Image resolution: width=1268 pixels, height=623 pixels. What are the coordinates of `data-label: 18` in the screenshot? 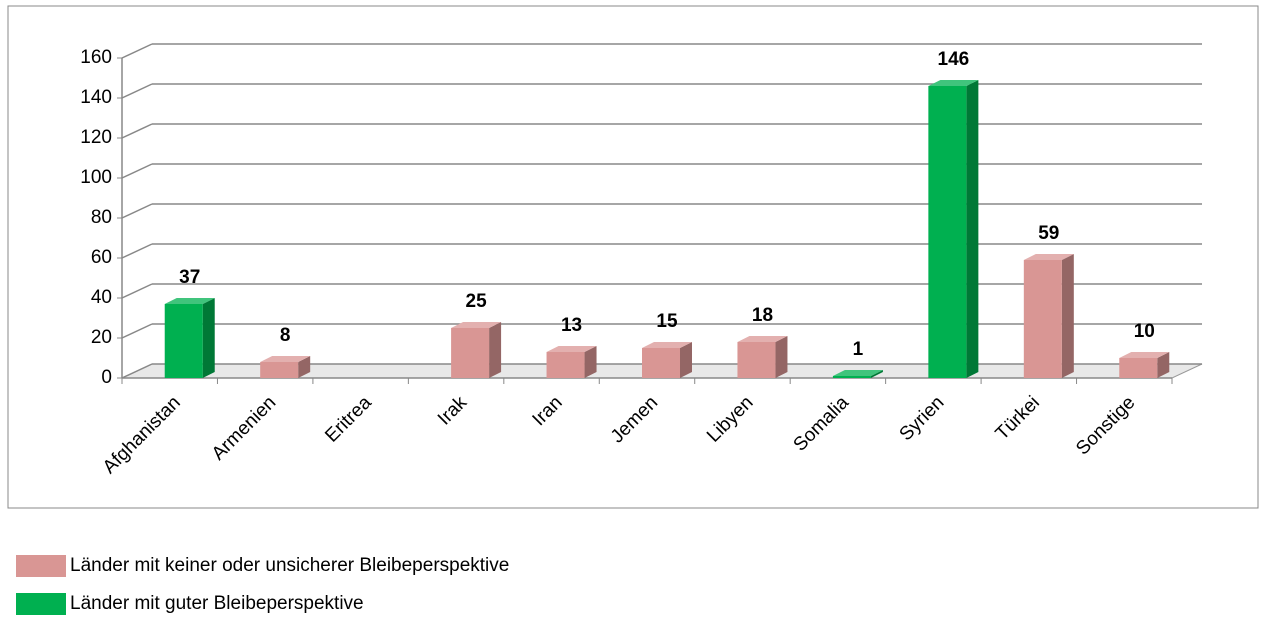 It's located at (762, 315).